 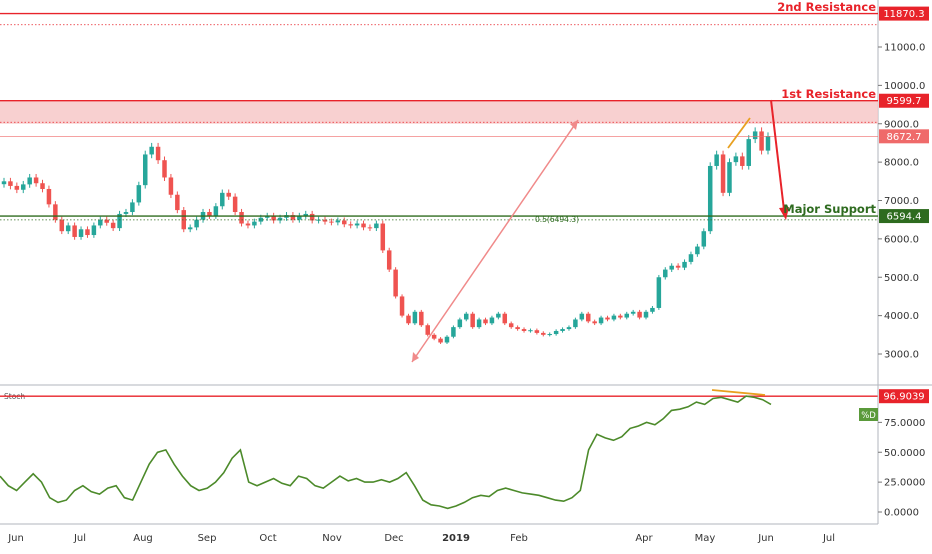 I want to click on stoch-legend-label: %D, so click(x=868, y=416).